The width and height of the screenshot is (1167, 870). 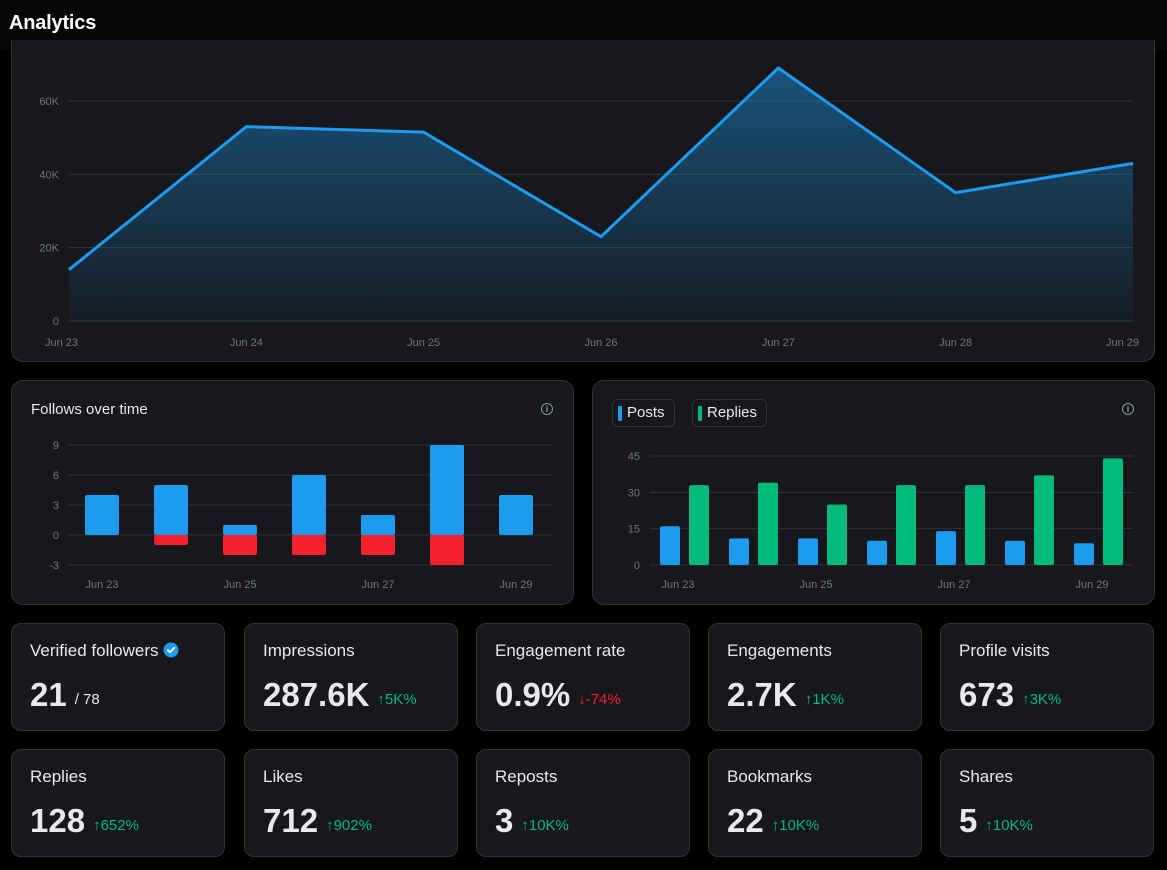 I want to click on card-label: Impressions, so click(x=309, y=650).